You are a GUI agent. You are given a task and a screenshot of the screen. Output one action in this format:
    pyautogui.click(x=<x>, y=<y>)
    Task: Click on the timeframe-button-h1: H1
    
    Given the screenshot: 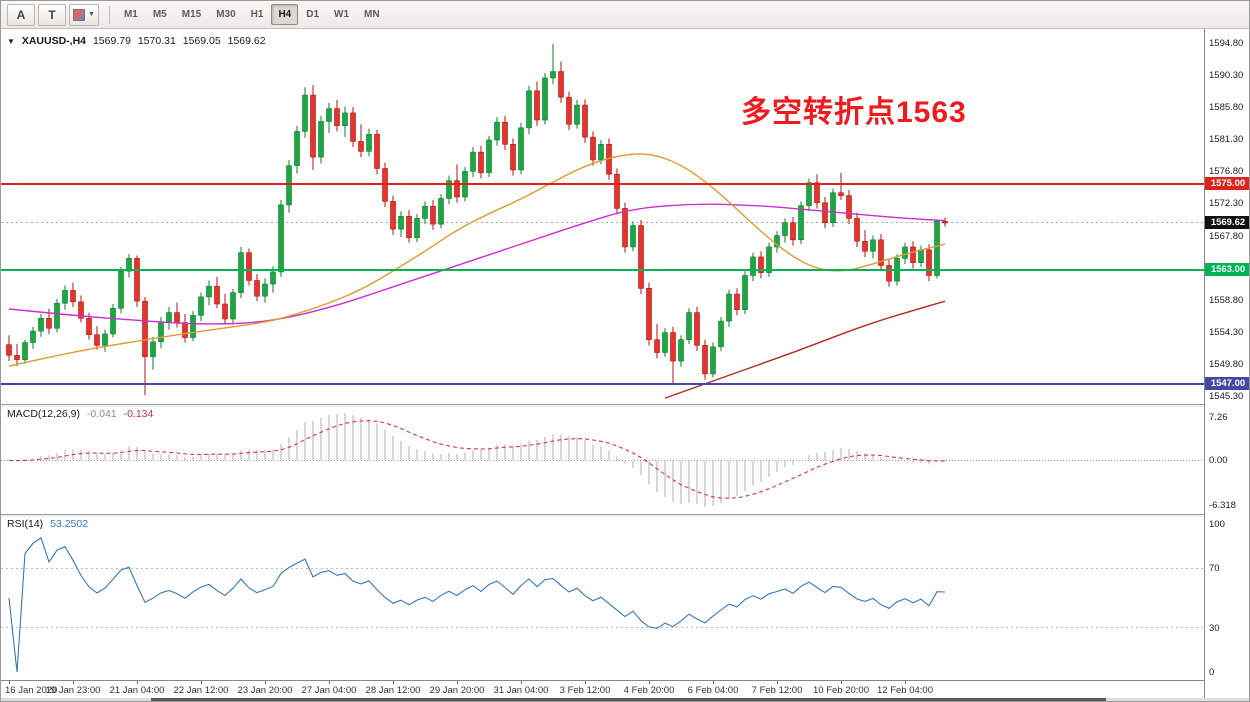 What is the action you would take?
    pyautogui.click(x=257, y=14)
    